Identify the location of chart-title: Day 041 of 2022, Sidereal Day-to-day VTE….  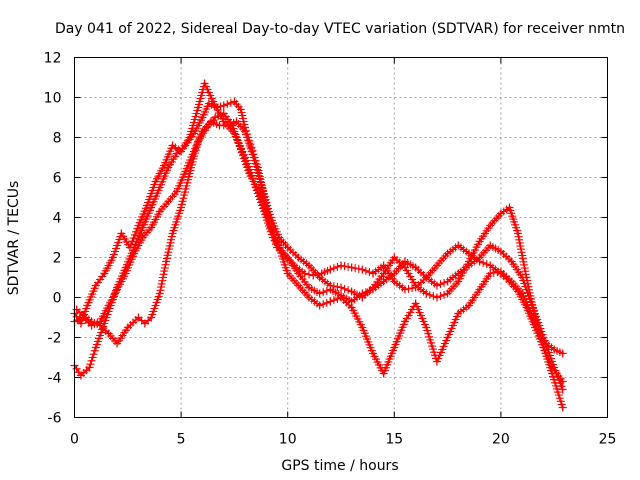
(340, 29).